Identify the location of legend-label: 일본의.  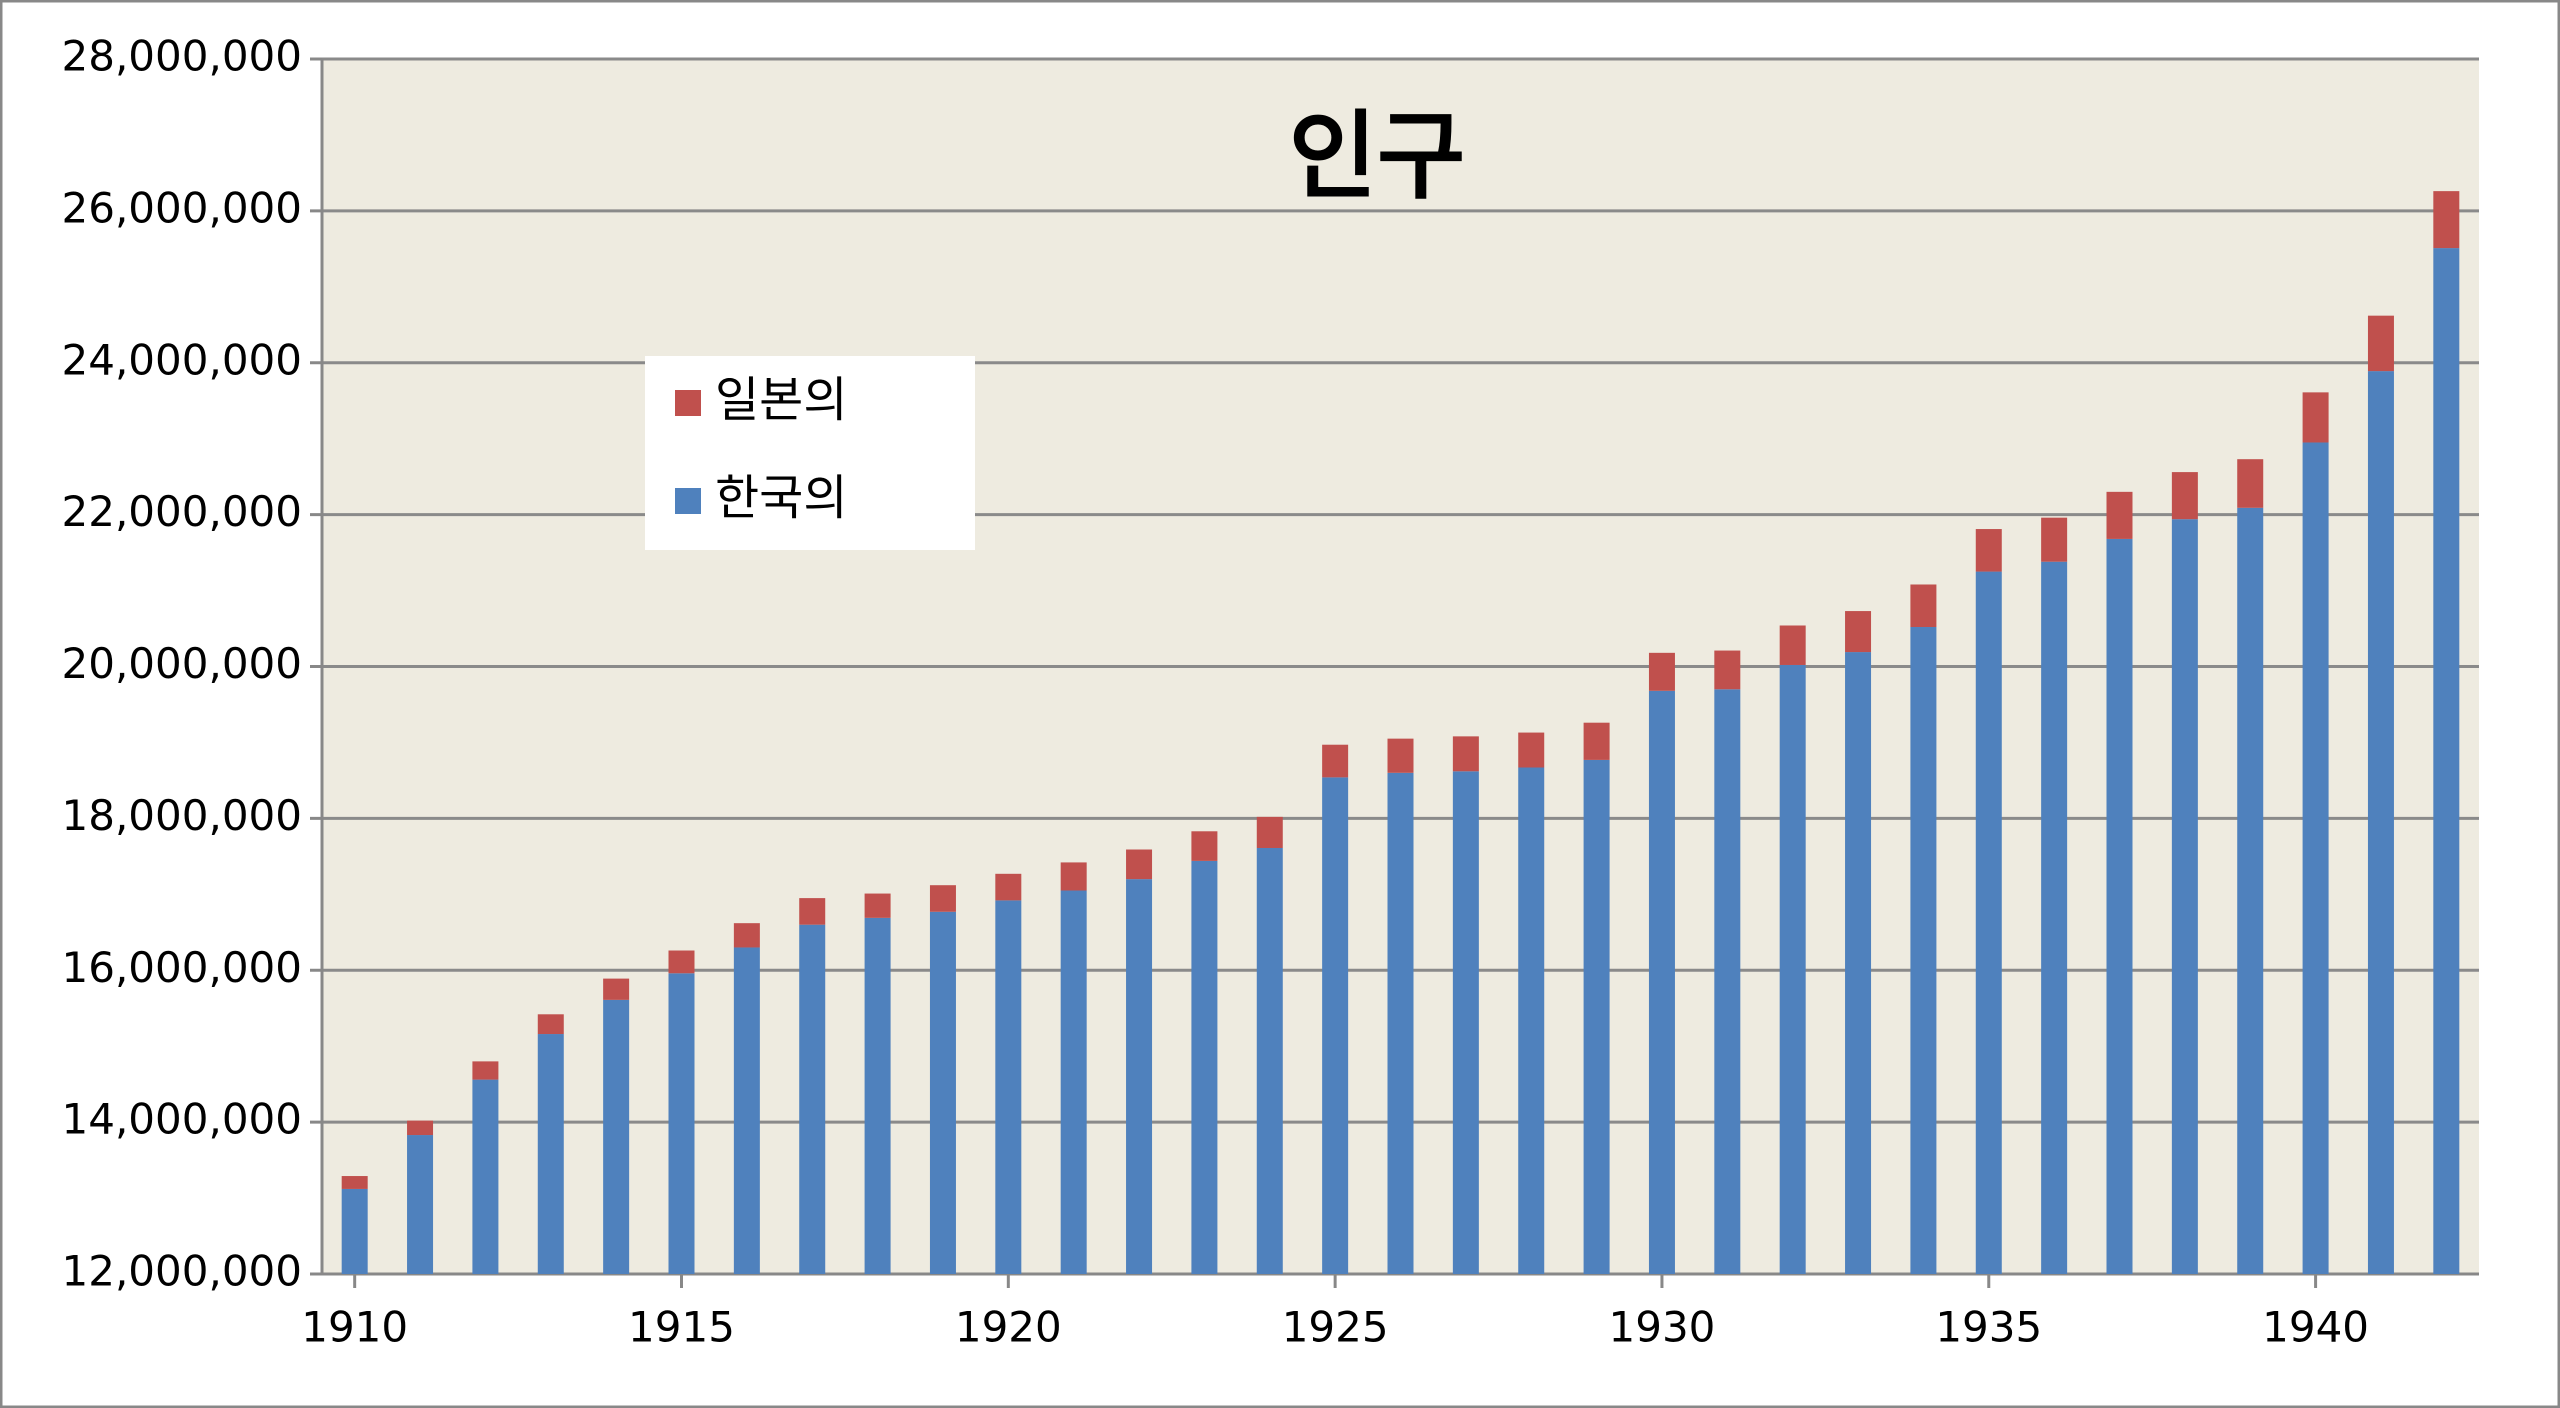
(781, 400).